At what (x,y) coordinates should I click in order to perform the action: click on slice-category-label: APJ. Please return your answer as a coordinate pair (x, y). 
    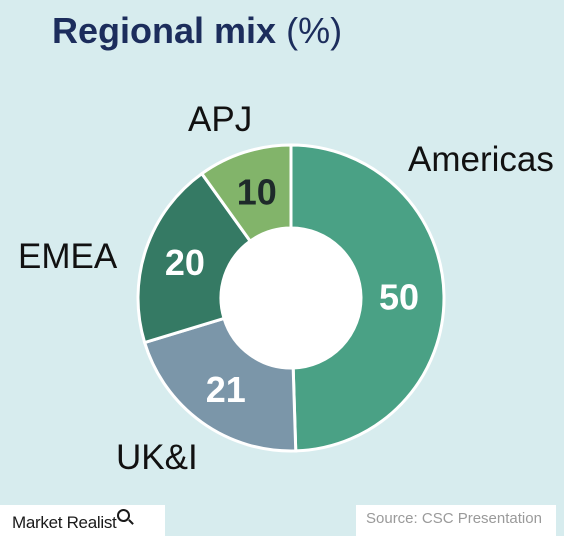
    Looking at the image, I should click on (220, 119).